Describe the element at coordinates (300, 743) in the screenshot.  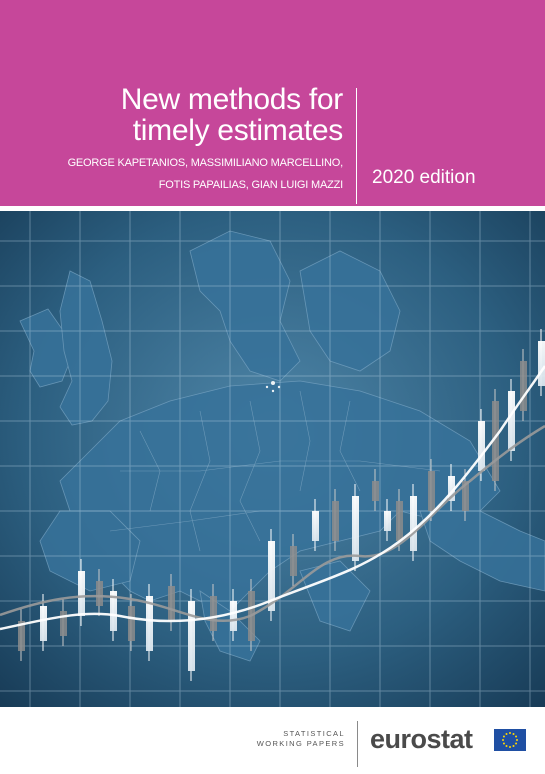
I see `series-line-2: WORKING PAPERS` at that location.